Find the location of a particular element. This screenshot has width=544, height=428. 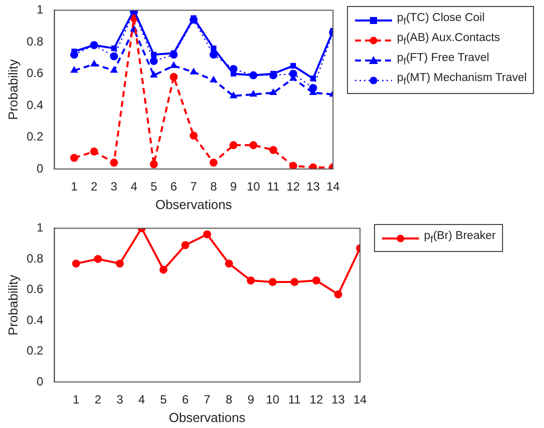

legend-label: p$_{f}$(Br) Breaker is located at coordinates (460, 238).